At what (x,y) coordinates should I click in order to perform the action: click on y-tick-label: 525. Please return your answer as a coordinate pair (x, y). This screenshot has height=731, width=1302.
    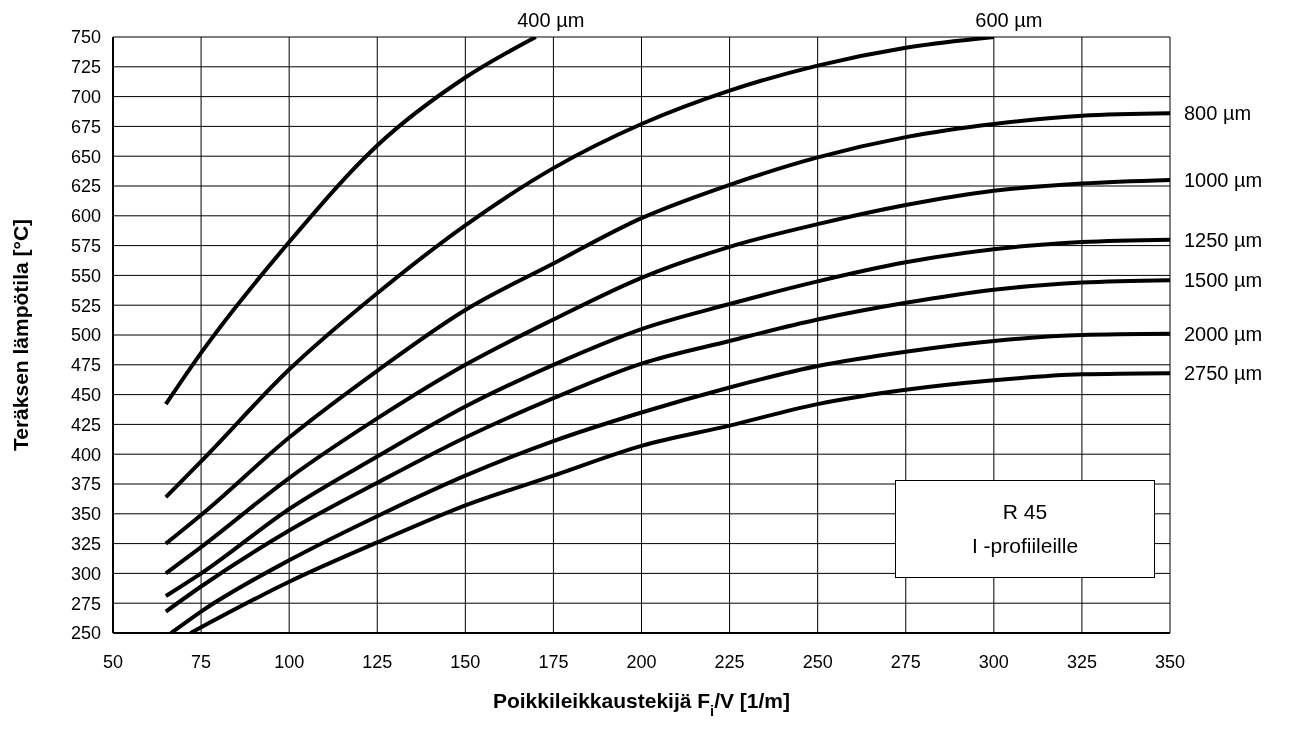
    Looking at the image, I should click on (85, 305).